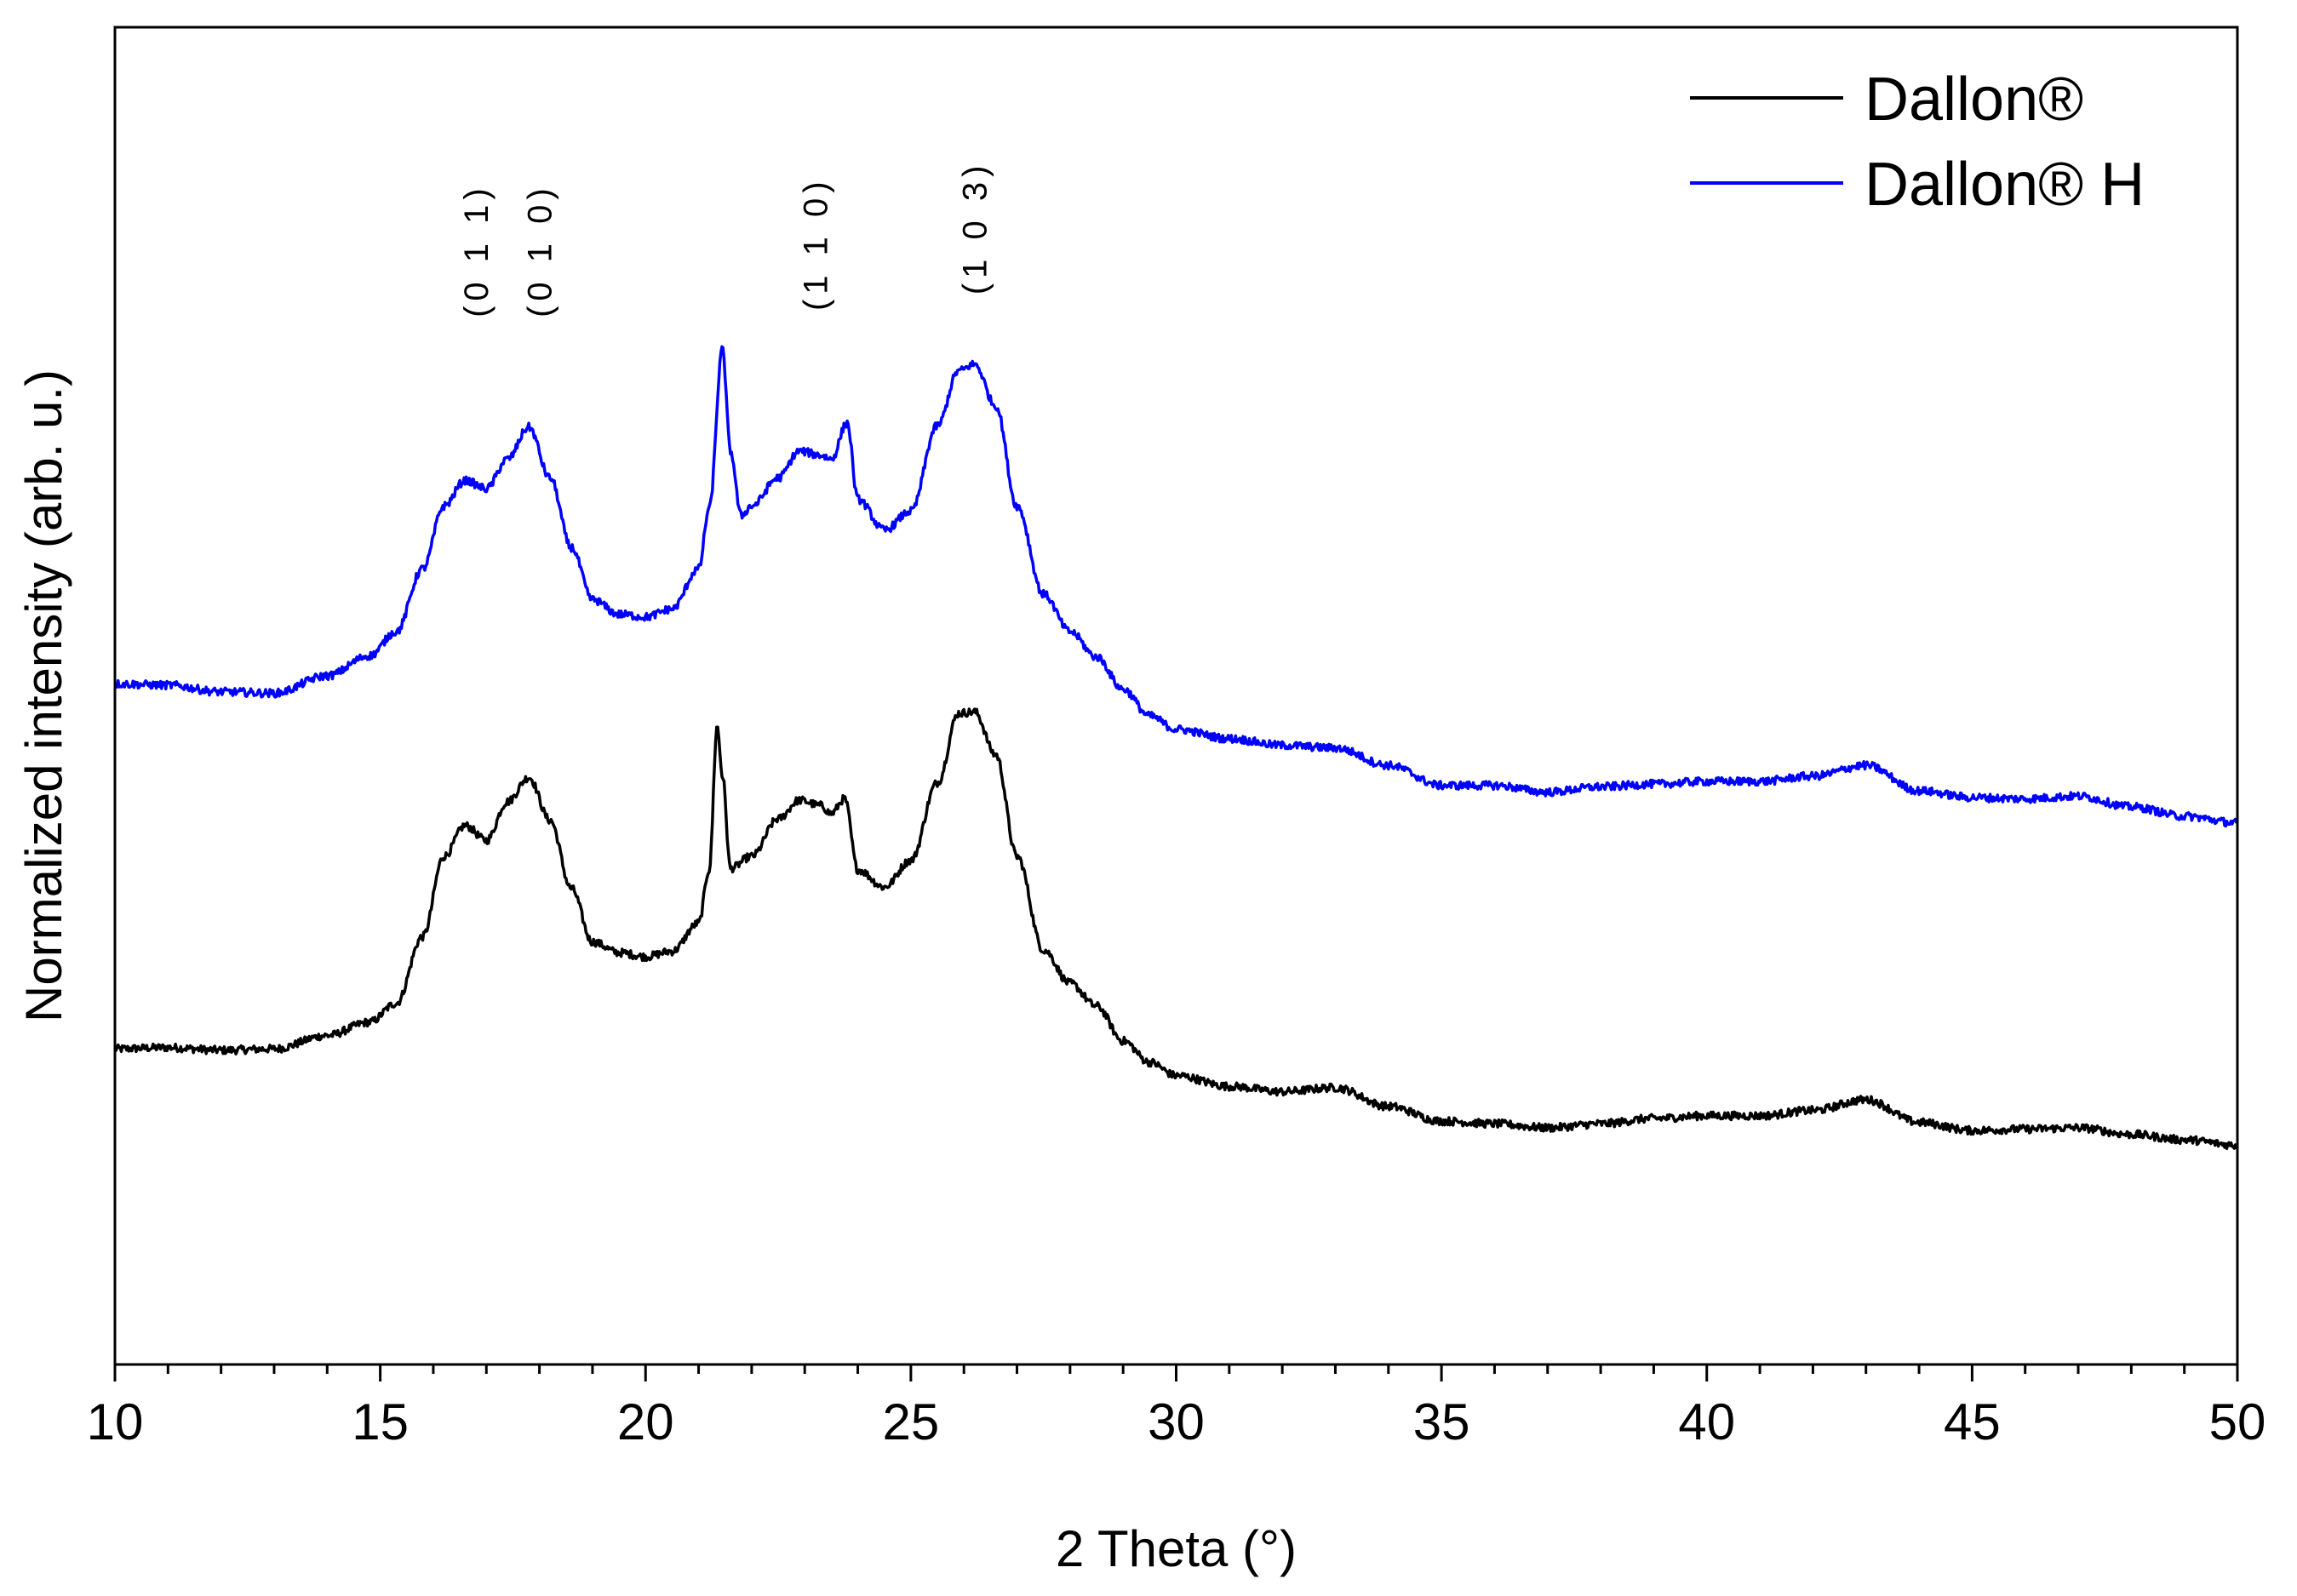  I want to click on legend-label-dallon-h: Dallon® H, so click(2005, 185).